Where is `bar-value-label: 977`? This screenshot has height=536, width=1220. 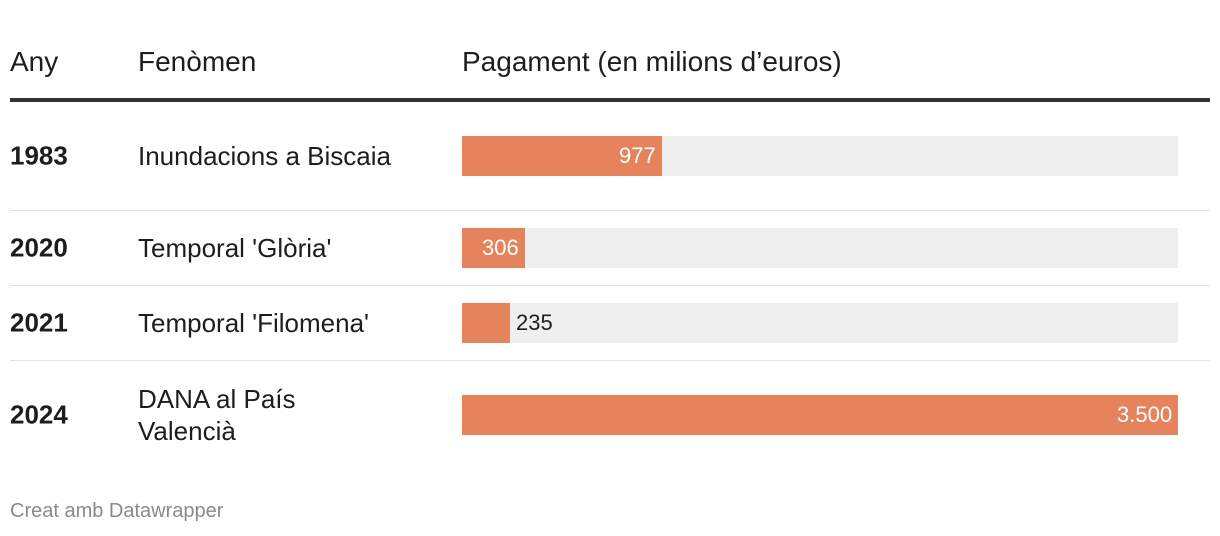 bar-value-label: 977 is located at coordinates (637, 155).